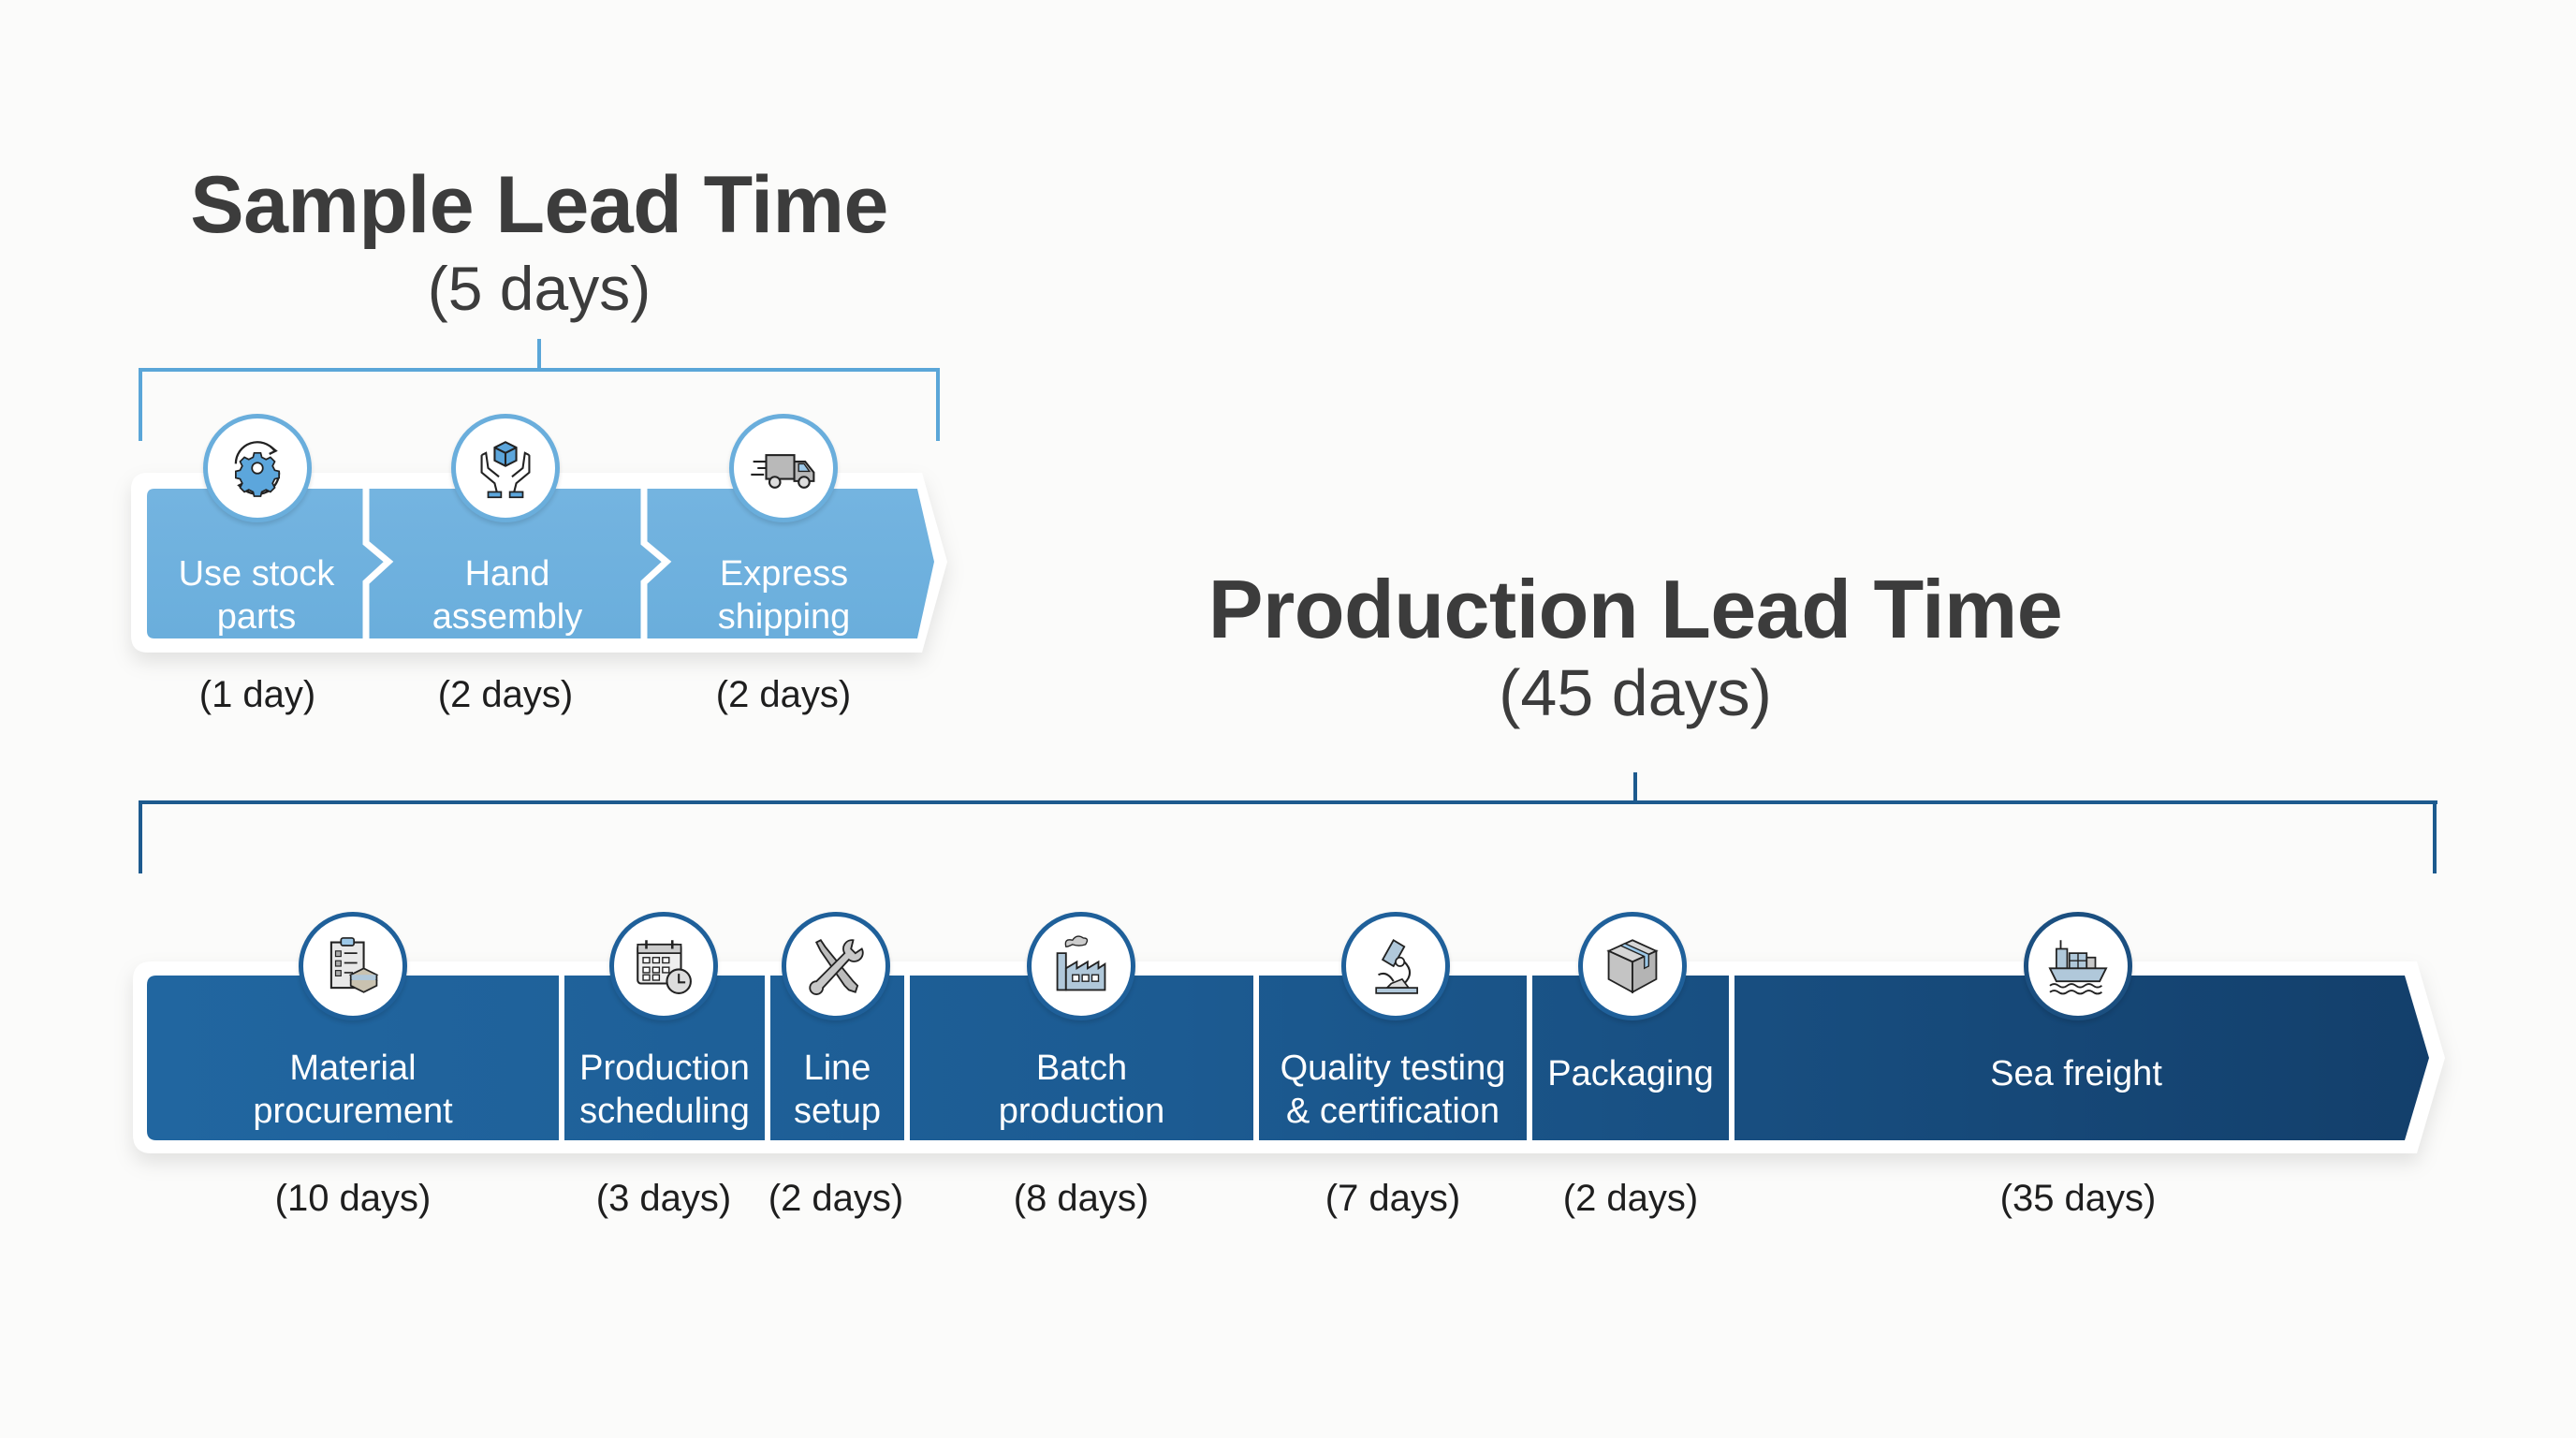  I want to click on step-label-line2: shipping, so click(784, 617).